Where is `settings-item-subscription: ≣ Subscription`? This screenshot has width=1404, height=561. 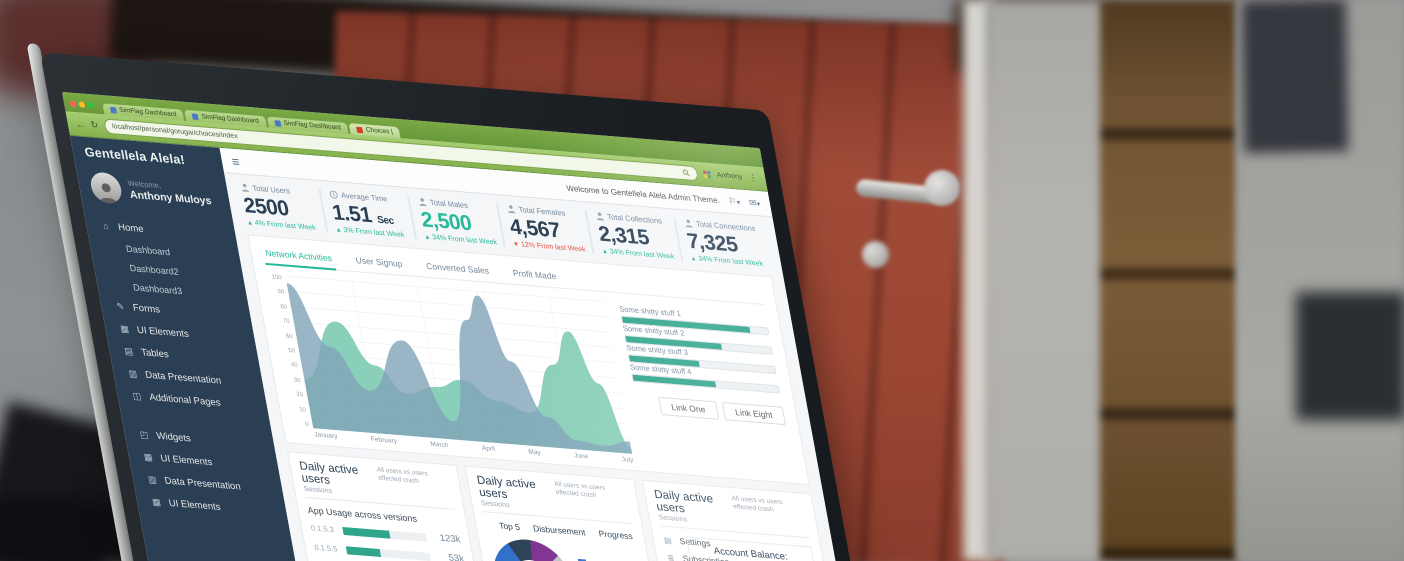
settings-item-subscription: ≣ Subscription is located at coordinates (698, 556).